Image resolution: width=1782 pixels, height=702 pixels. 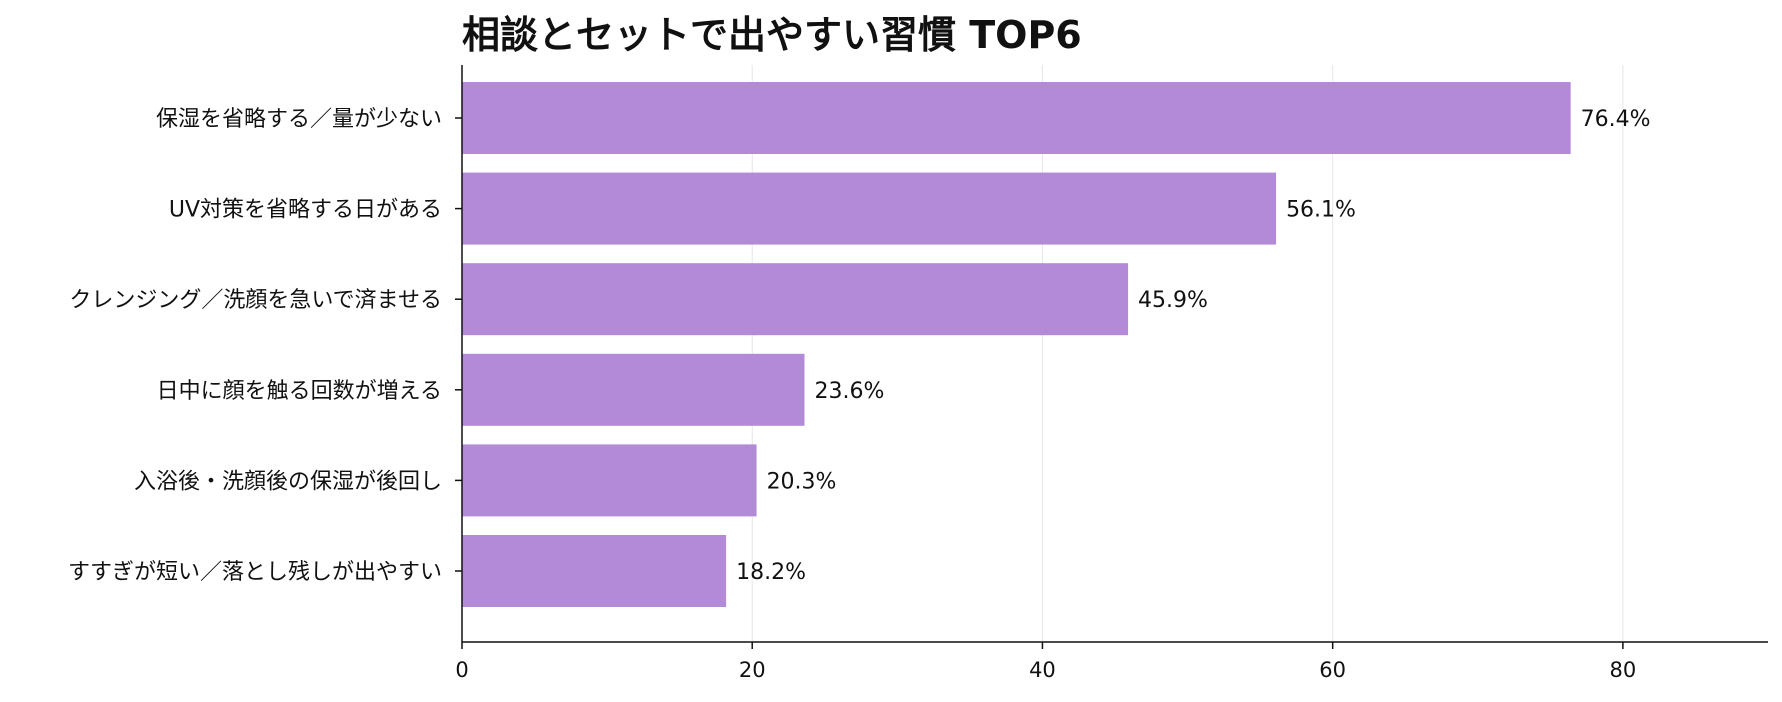 I want to click on category-label-2: クレンジング／洗顔を急いで済ませる, so click(x=255, y=300).